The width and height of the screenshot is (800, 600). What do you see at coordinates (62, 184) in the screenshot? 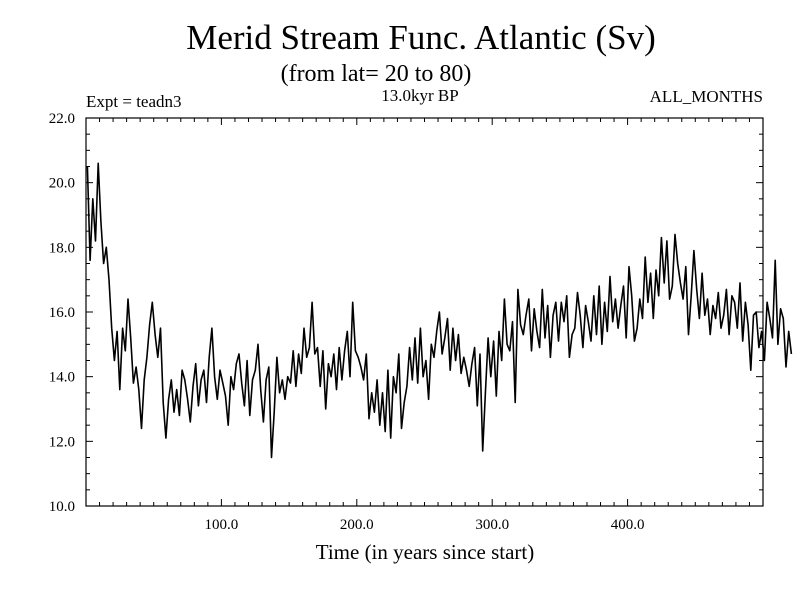
I see `y-tick-label: 20.0` at bounding box center [62, 184].